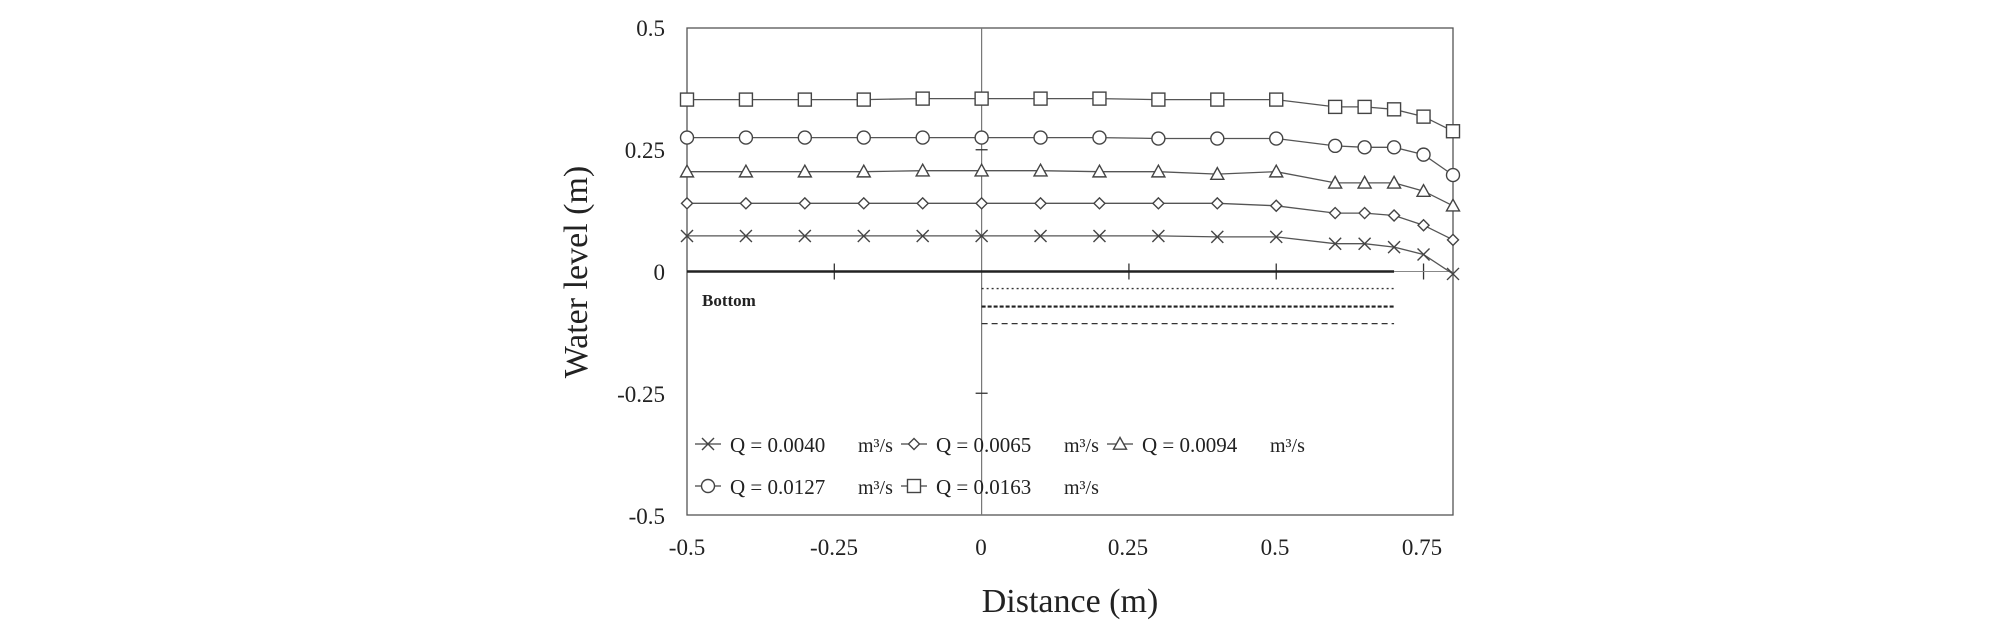 The width and height of the screenshot is (2008, 628). I want to click on x-tick-label: 0.75, so click(1422, 547).